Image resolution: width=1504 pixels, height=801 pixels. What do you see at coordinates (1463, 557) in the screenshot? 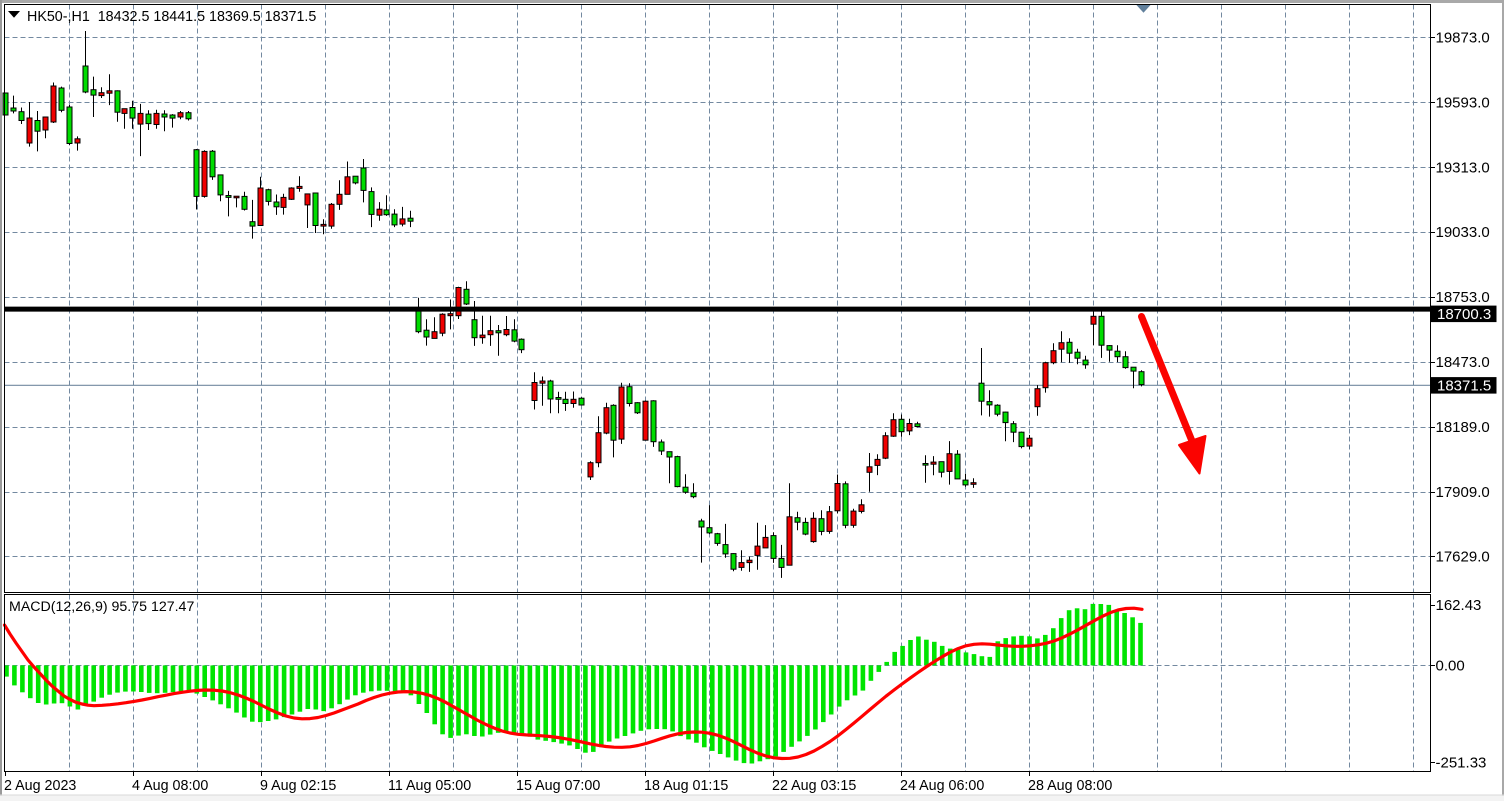
I see `svg-text: 17629.0` at bounding box center [1463, 557].